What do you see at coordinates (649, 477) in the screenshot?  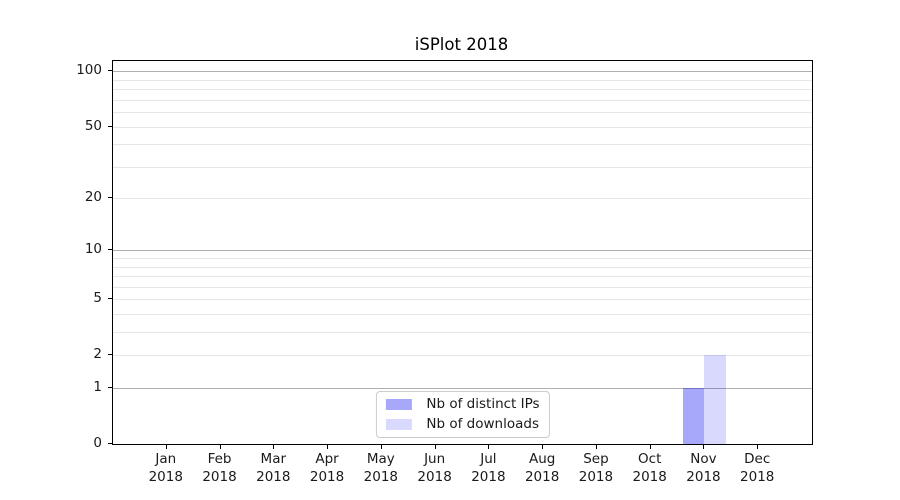 I see `x-tick-year-oct: 2018` at bounding box center [649, 477].